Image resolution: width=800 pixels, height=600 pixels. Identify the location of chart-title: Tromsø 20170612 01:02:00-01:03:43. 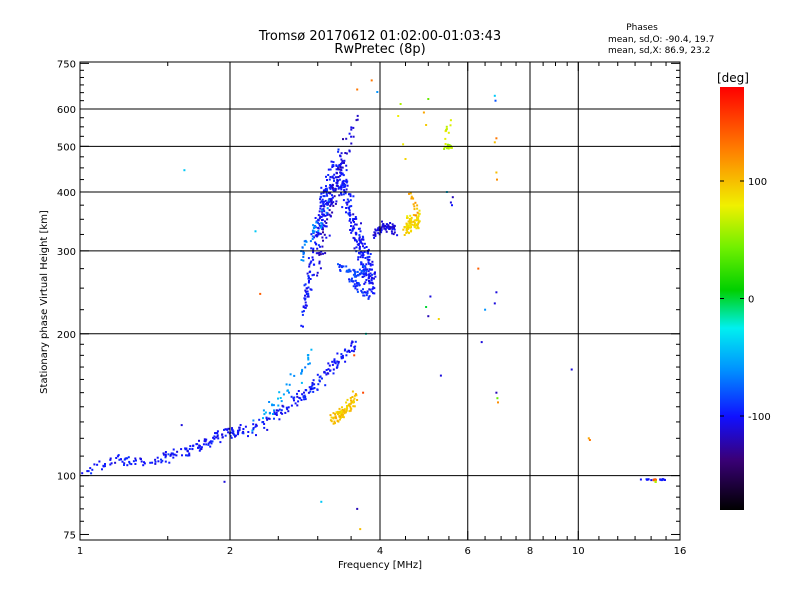
(379, 36).